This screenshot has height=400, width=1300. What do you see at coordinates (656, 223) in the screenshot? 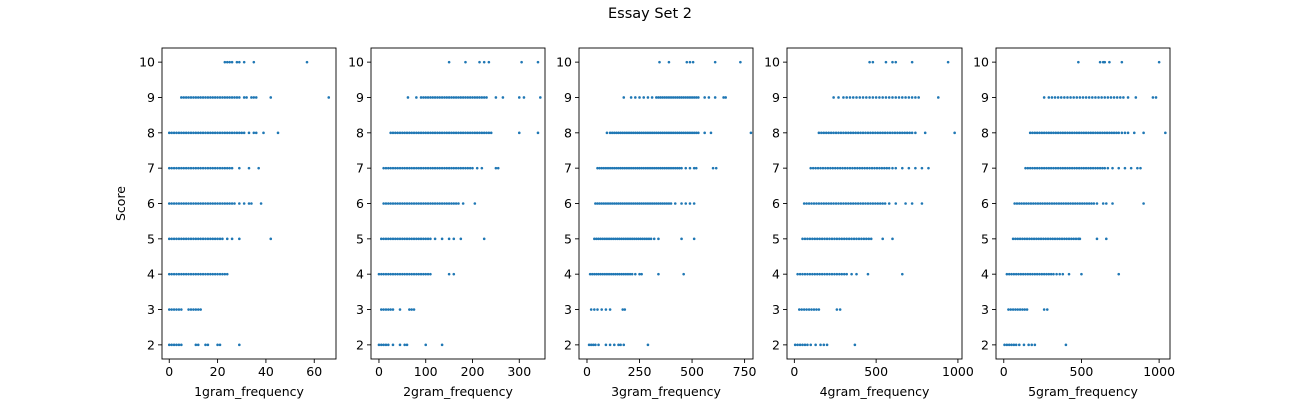
I see `subplot-3: 0 250 500 750 2 3 4 5 6 7 8 9 10 3gram_frequency` at bounding box center [656, 223].